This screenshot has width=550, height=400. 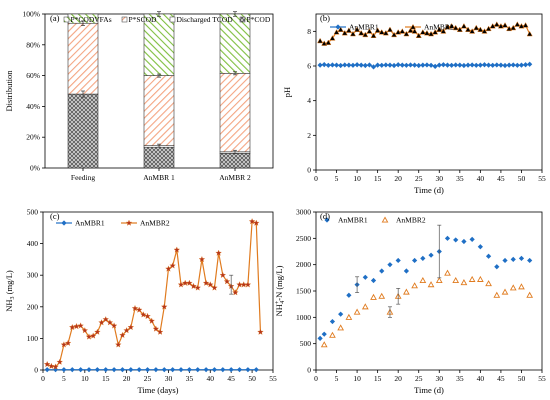 I want to click on y-tick-label: 0, so click(x=309, y=370).